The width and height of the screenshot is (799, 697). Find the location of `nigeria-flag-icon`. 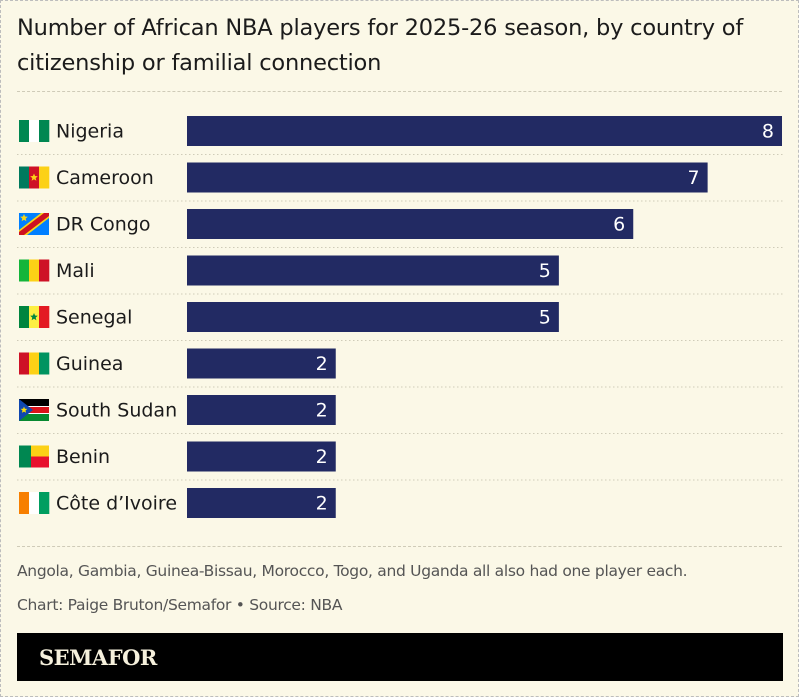

nigeria-flag-icon is located at coordinates (34, 131).